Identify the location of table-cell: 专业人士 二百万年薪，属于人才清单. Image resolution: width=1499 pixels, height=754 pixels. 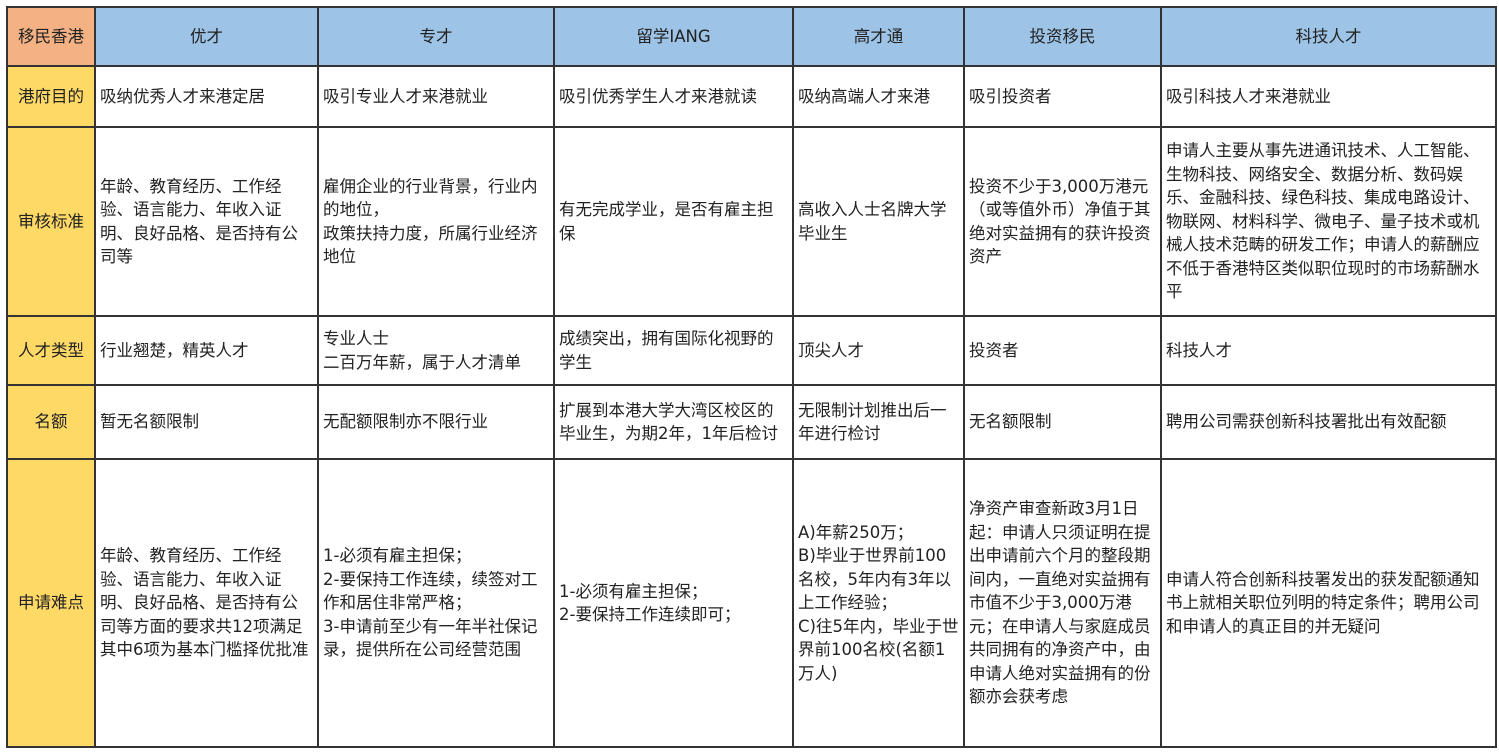
(436, 350).